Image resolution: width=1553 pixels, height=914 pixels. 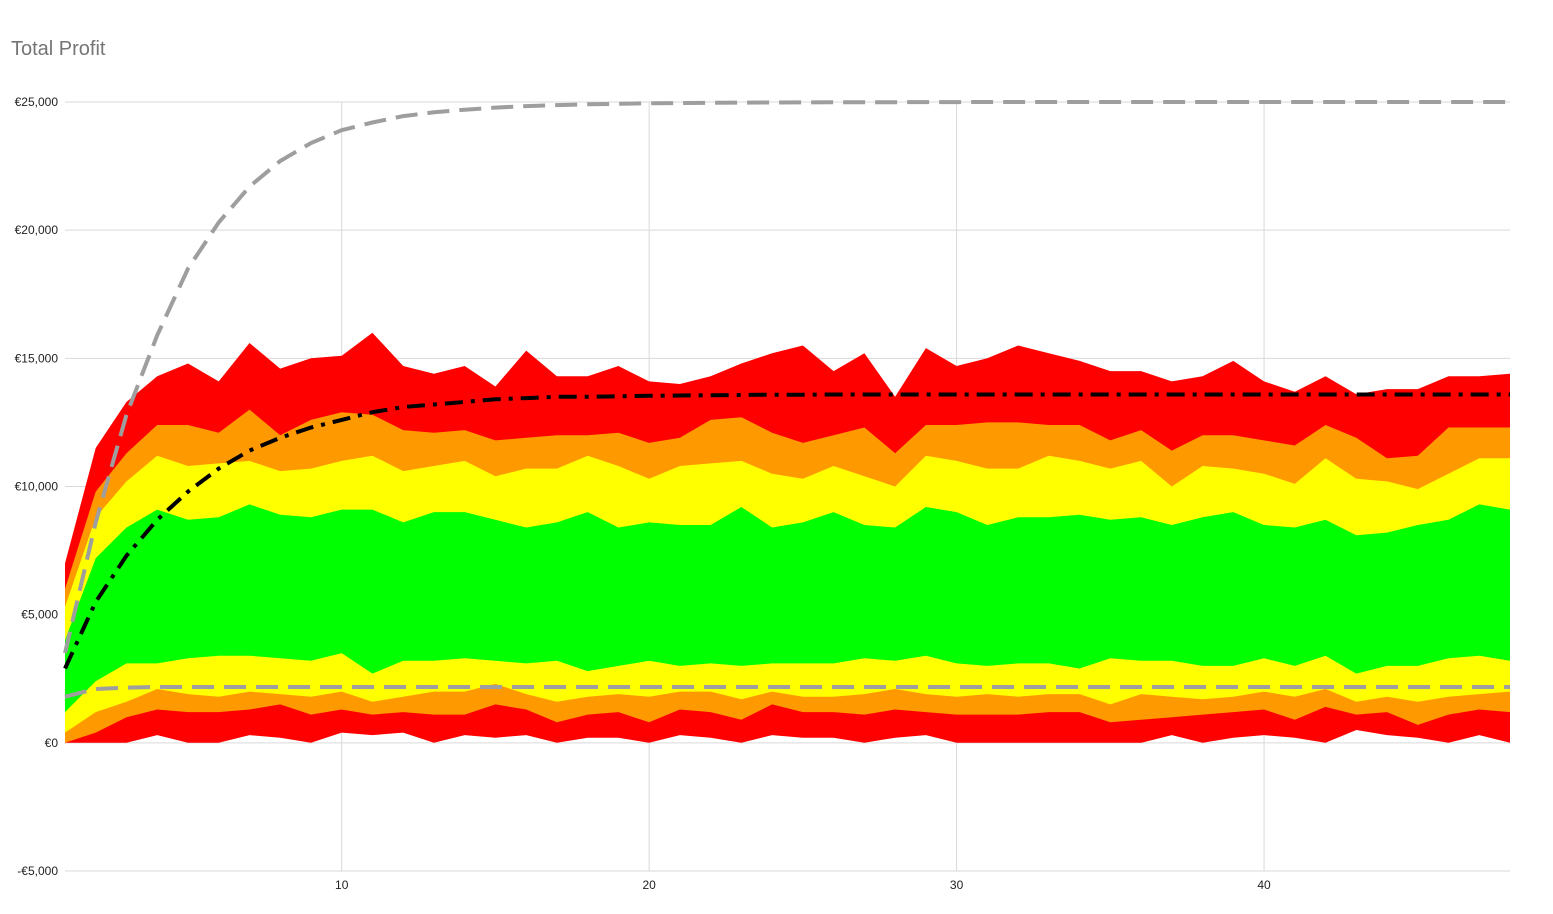 I want to click on y-tick-label: €15,000, so click(x=37, y=358).